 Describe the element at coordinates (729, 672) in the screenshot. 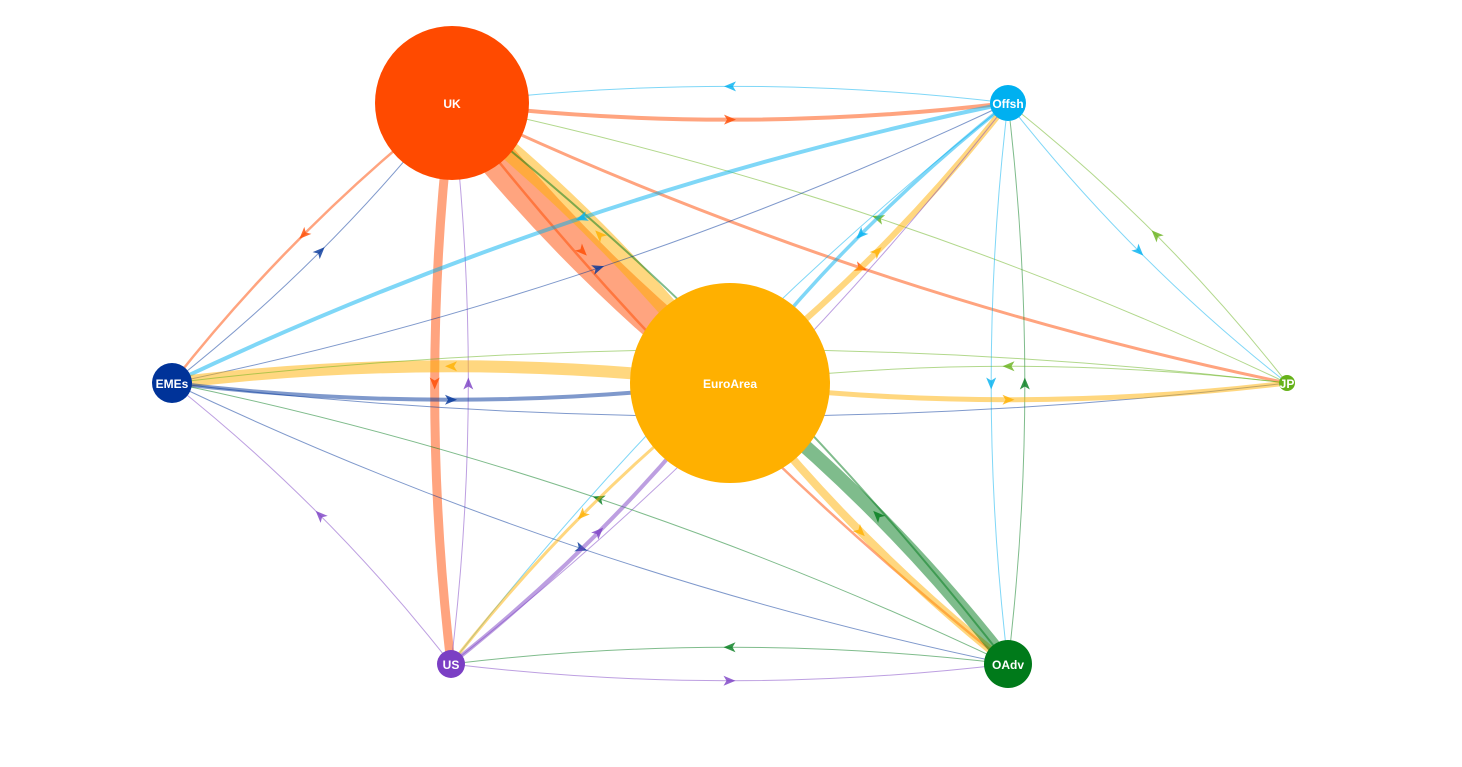

I see `edge-US-to-OAdv` at that location.